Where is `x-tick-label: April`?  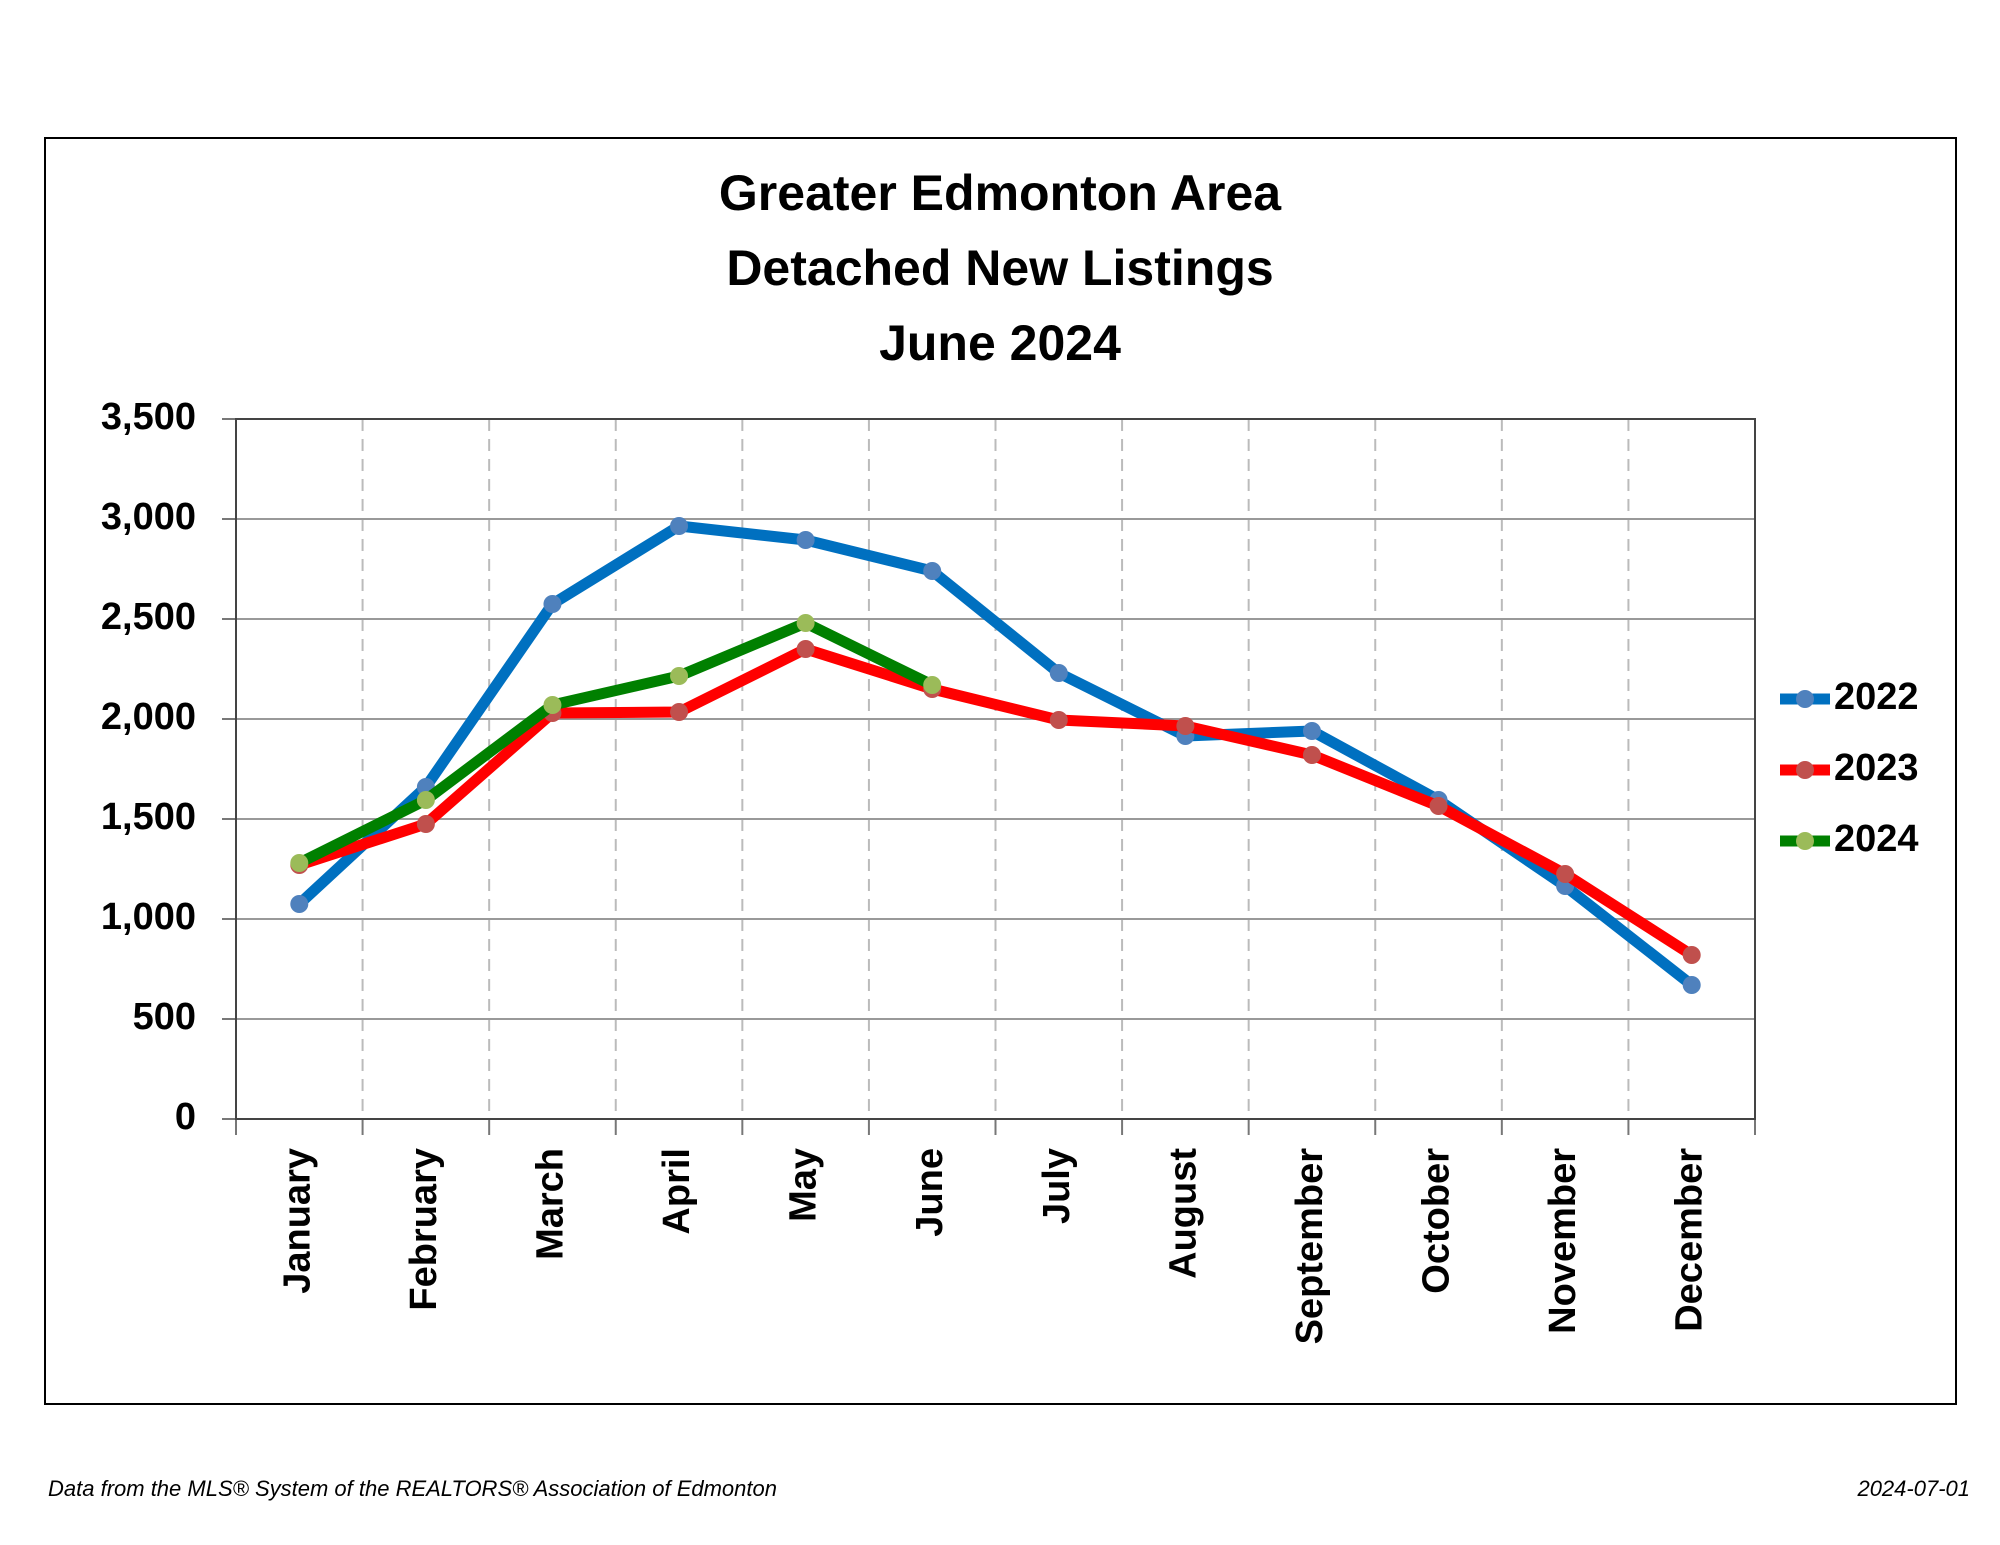
x-tick-label: April is located at coordinates (677, 1191).